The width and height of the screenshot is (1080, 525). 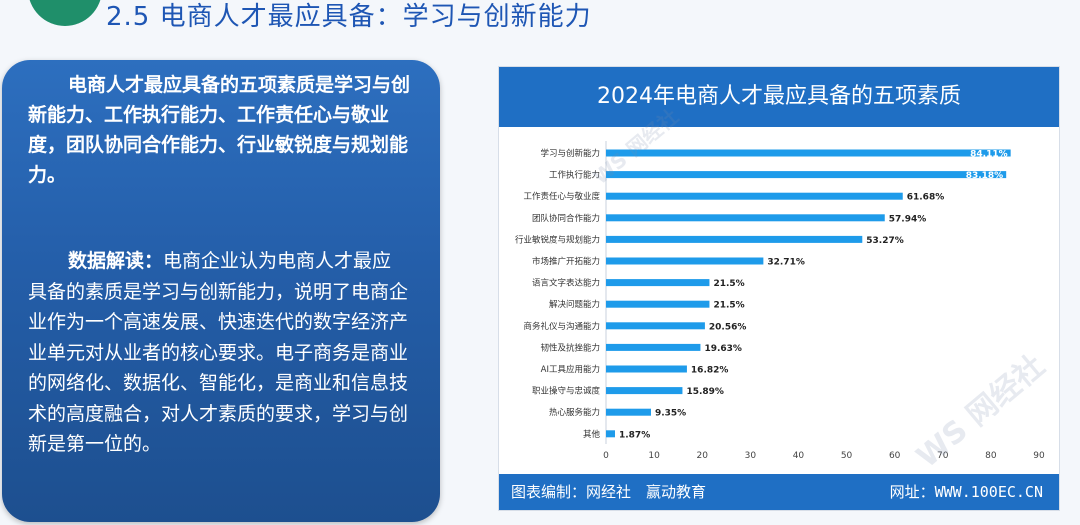 What do you see at coordinates (1039, 456) in the screenshot?
I see `x-tick-label: 90` at bounding box center [1039, 456].